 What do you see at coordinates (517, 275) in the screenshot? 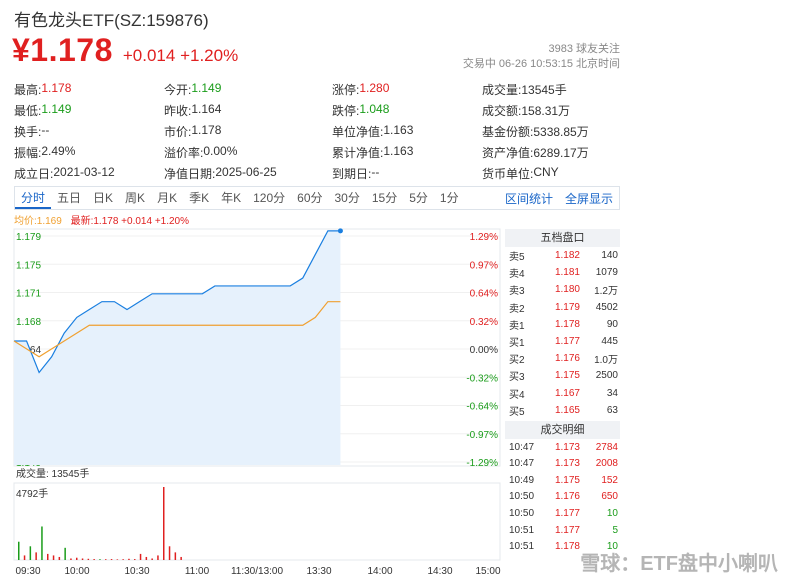
I see `ob-label: 卖4` at bounding box center [517, 275].